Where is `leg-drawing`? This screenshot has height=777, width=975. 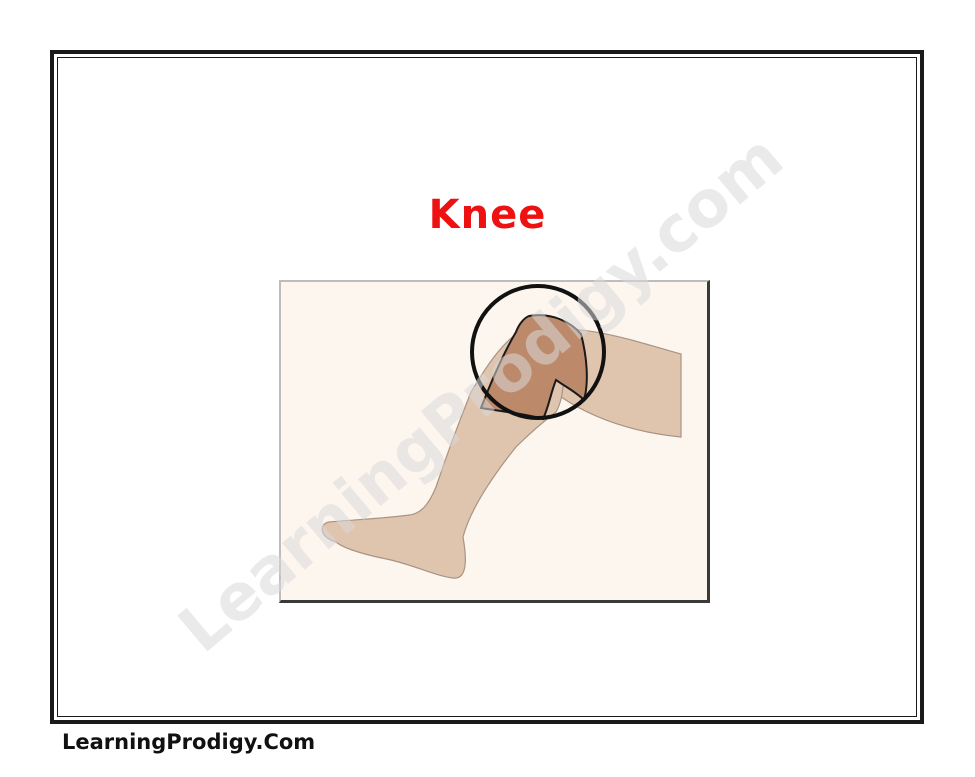 leg-drawing is located at coordinates (501, 431).